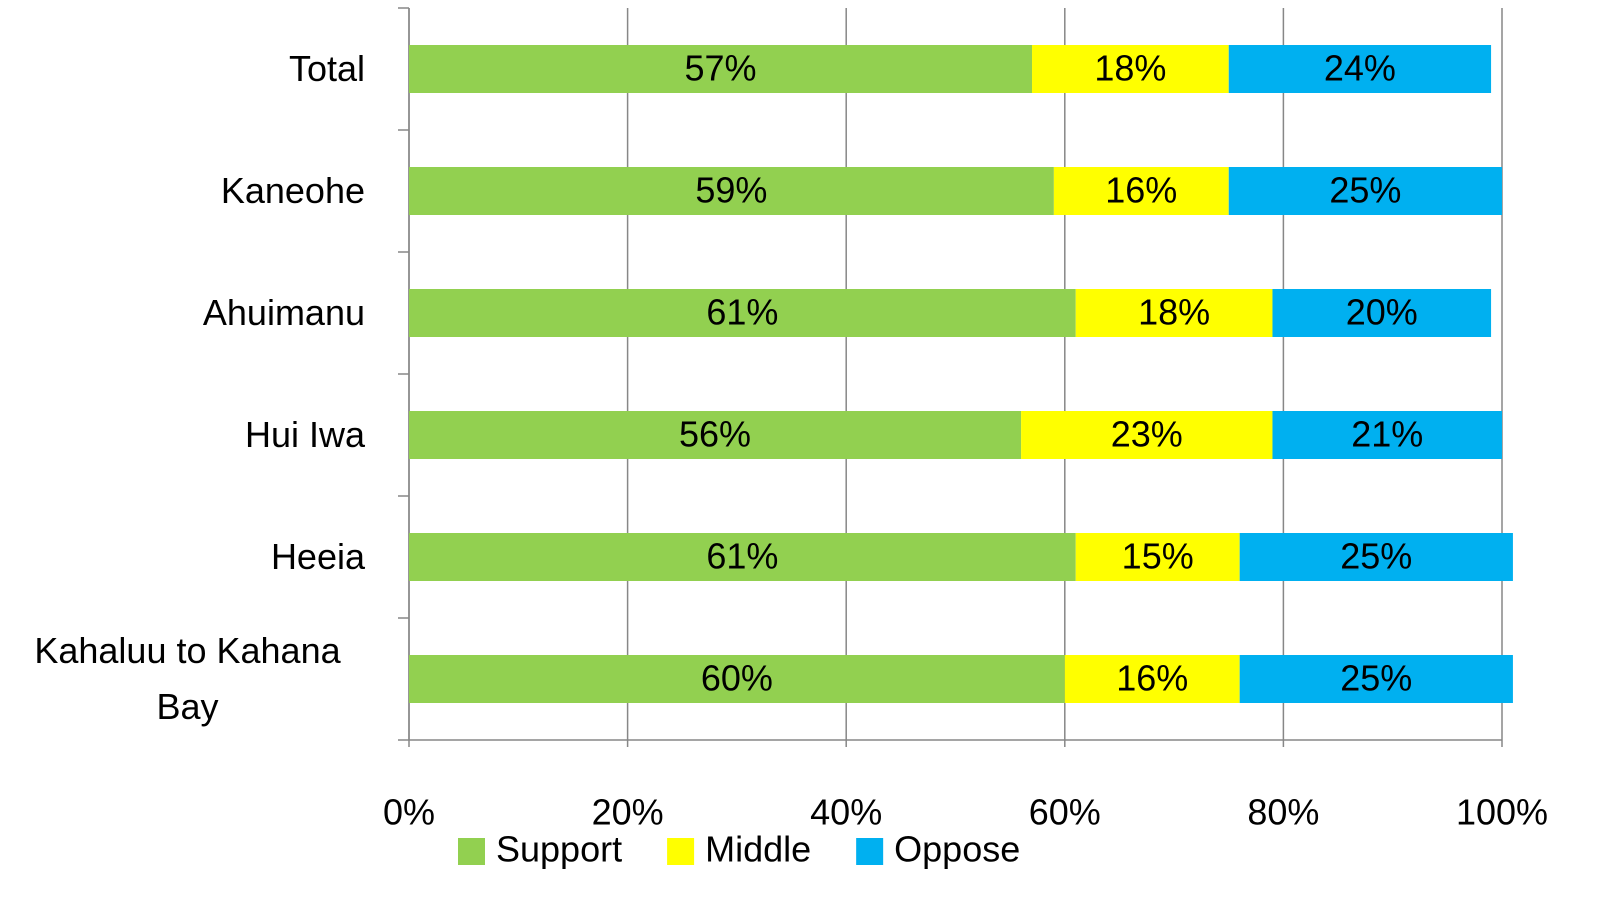 The width and height of the screenshot is (1611, 898). Describe the element at coordinates (559, 849) in the screenshot. I see `legend-label: Support` at that location.